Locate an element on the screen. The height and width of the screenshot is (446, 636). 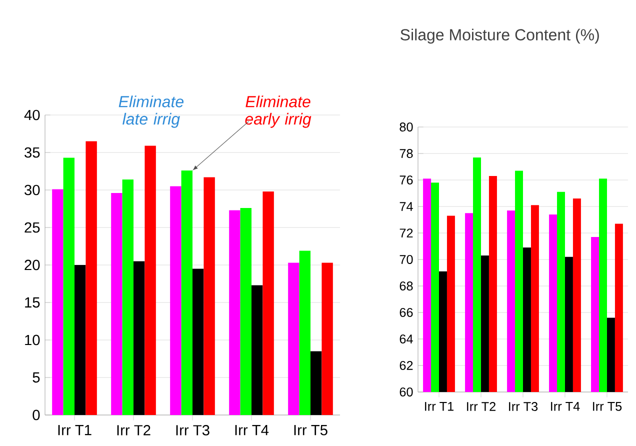
y-tick-label: 5 is located at coordinates (36, 377).